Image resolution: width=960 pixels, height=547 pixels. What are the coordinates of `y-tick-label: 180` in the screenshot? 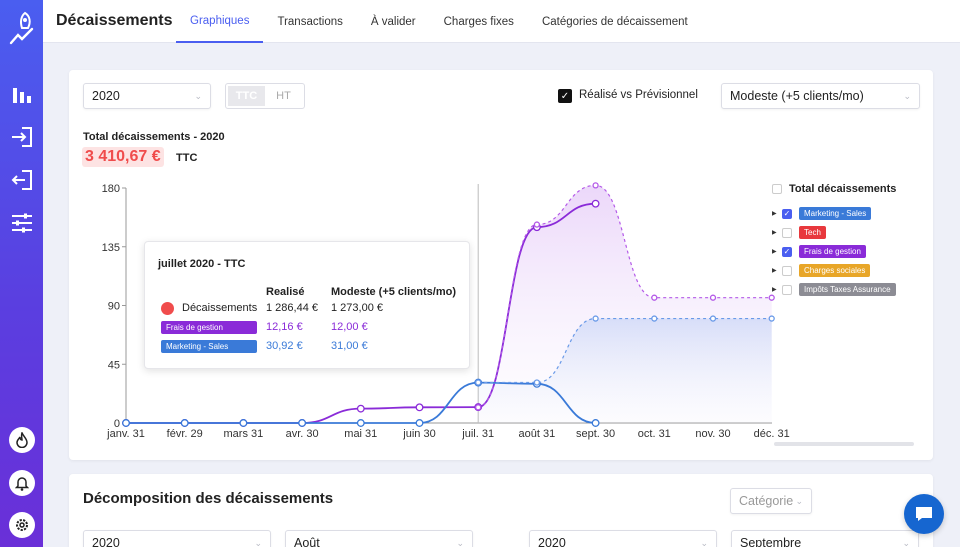 It's located at (111, 189).